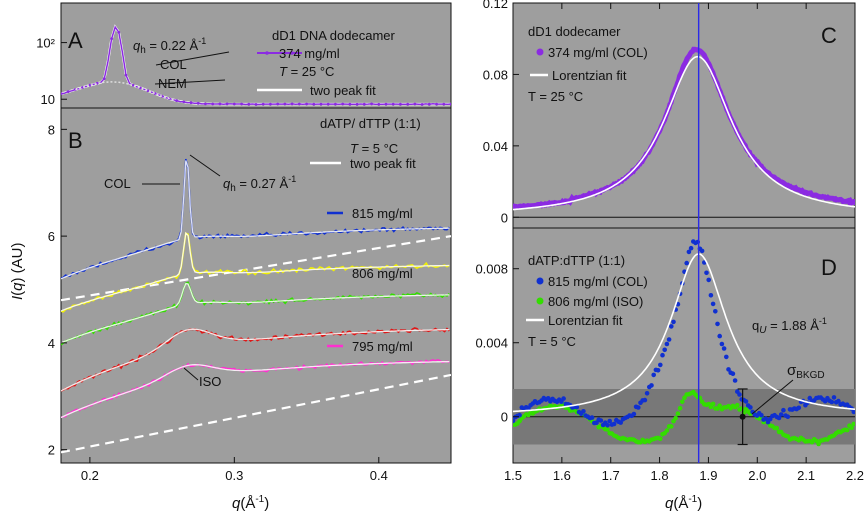 The width and height of the screenshot is (866, 517). Describe the element at coordinates (51, 236) in the screenshot. I see `panel-b-y-tick-label: 6` at that location.